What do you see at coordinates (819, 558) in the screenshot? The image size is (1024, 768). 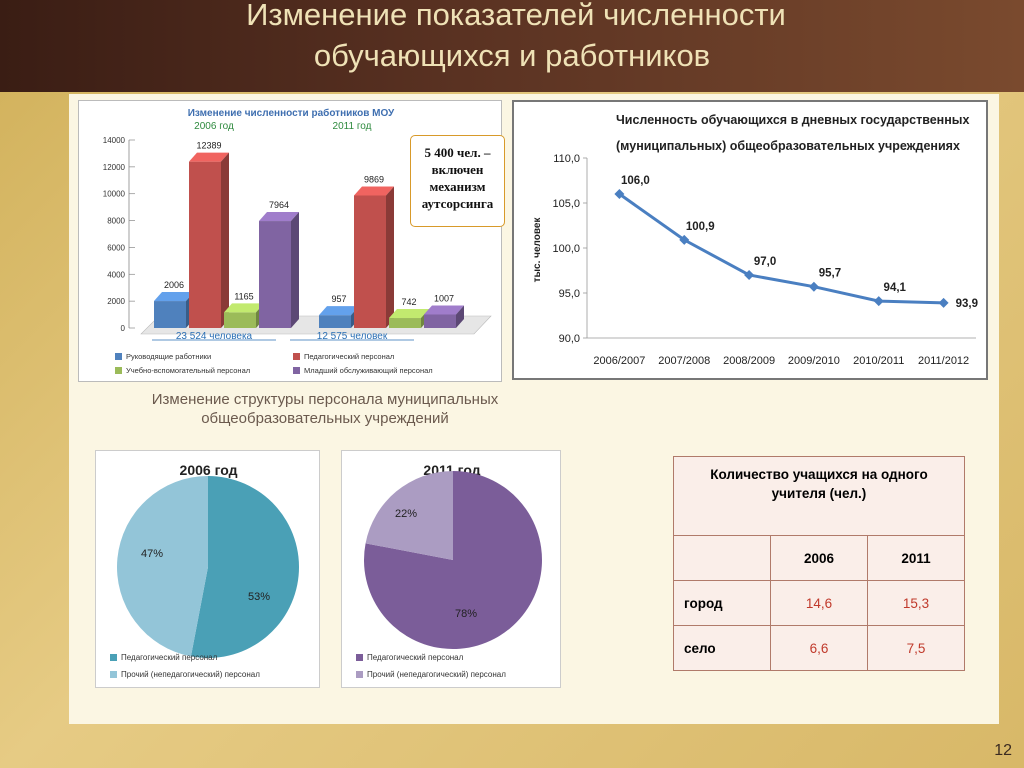 I see `table-row: 2006 2011` at bounding box center [819, 558].